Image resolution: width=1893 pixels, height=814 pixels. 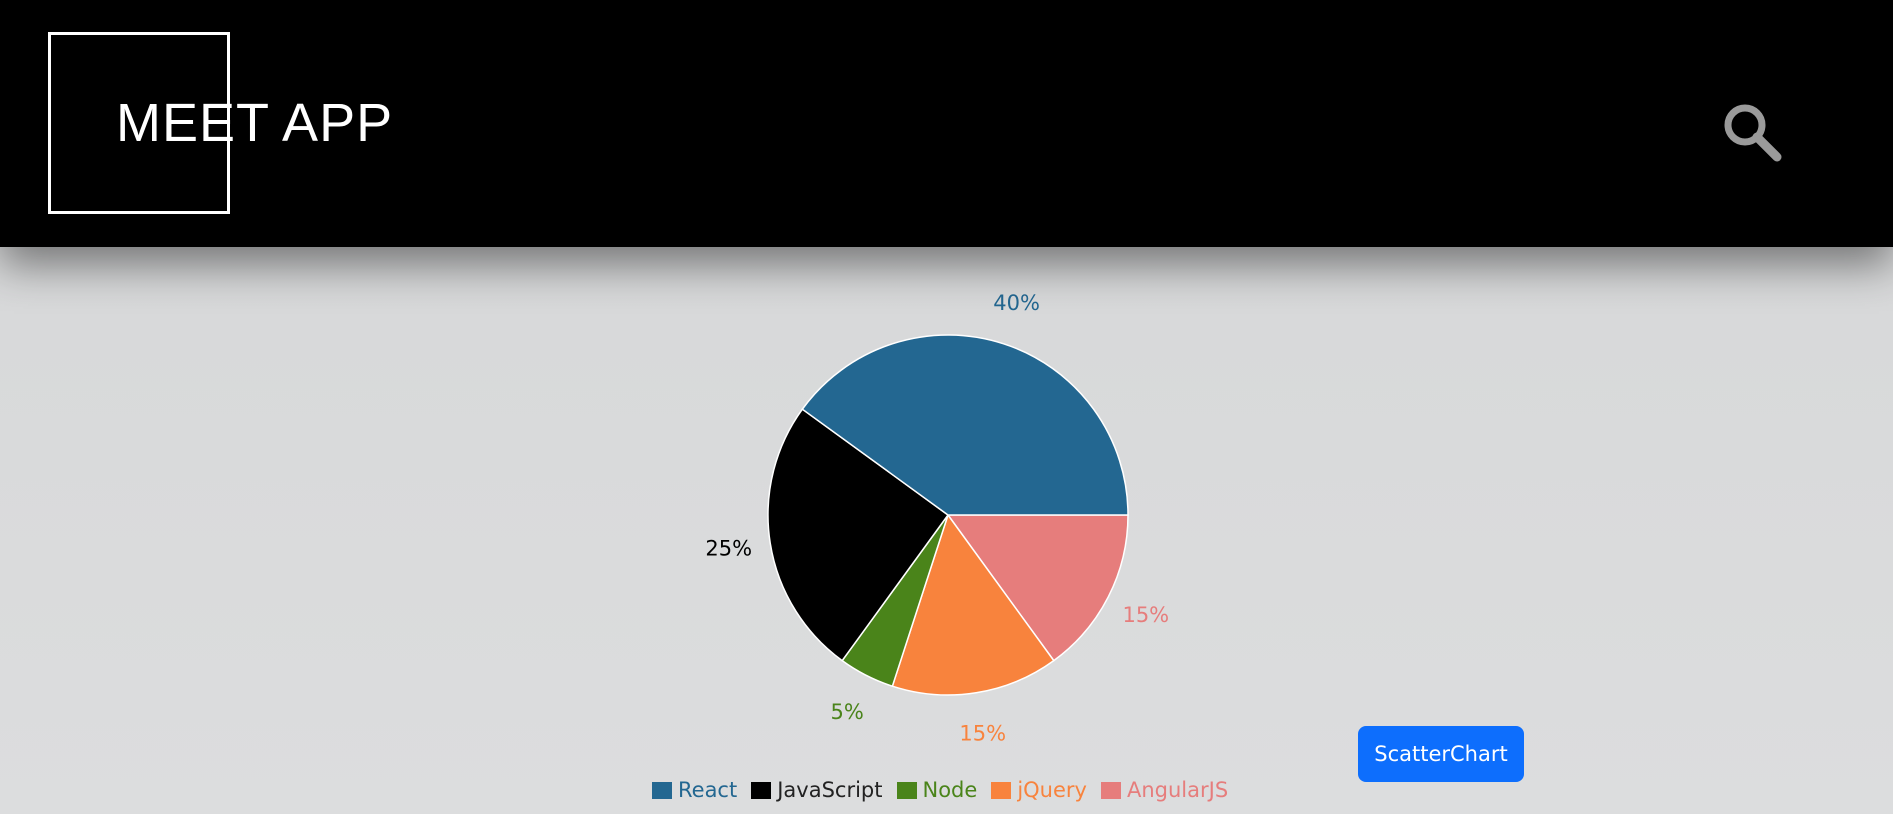 I want to click on scatter-chart-button: ScatterChart, so click(x=1441, y=754).